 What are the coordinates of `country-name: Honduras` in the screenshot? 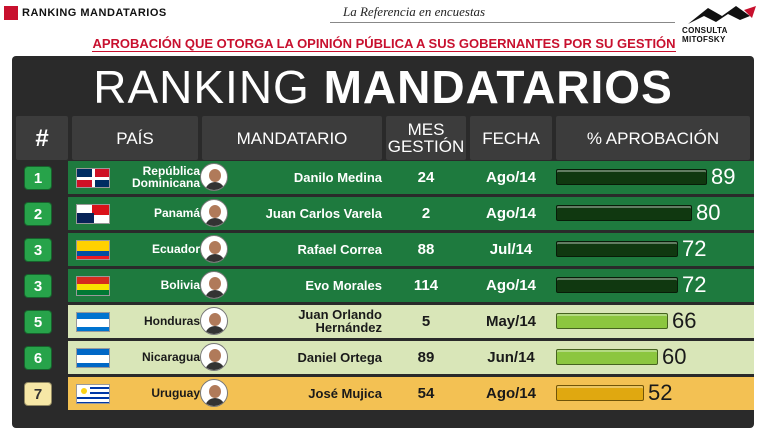 It's located at (171, 321).